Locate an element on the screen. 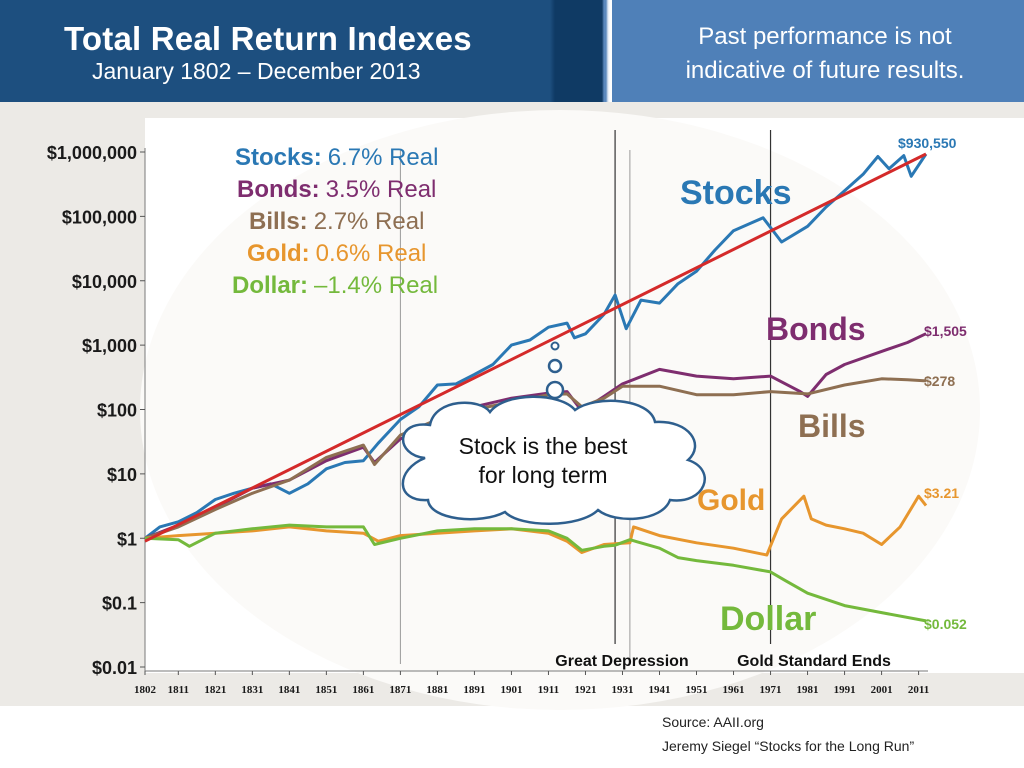  x-tick-label: 2001 is located at coordinates (882, 690).